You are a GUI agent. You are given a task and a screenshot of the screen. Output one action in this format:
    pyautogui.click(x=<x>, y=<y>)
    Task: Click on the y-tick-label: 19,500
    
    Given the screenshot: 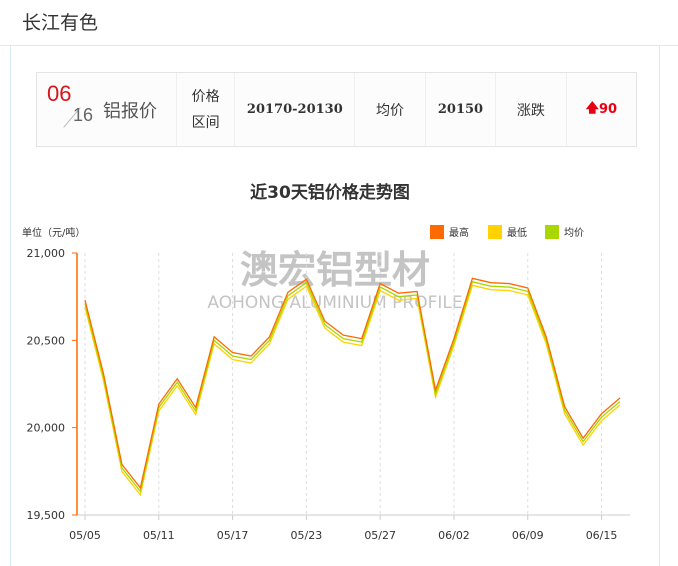 What is the action you would take?
    pyautogui.click(x=46, y=515)
    